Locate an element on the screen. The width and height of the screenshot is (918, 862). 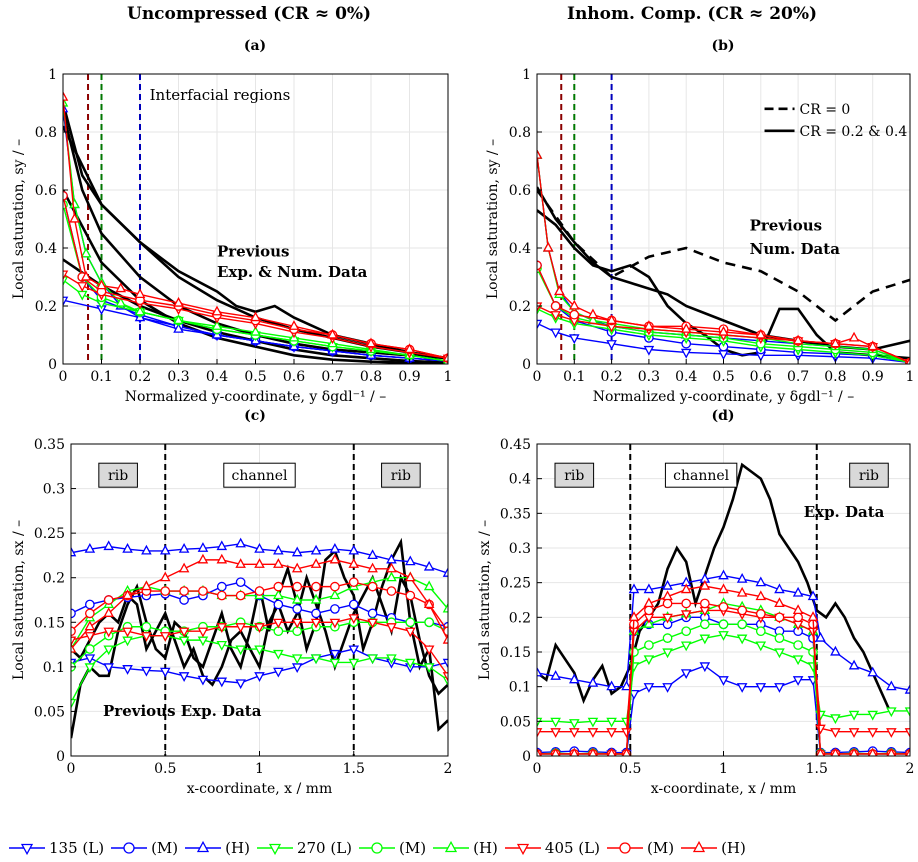
y-tick-label: 0.4 is located at coordinates (520, 480).